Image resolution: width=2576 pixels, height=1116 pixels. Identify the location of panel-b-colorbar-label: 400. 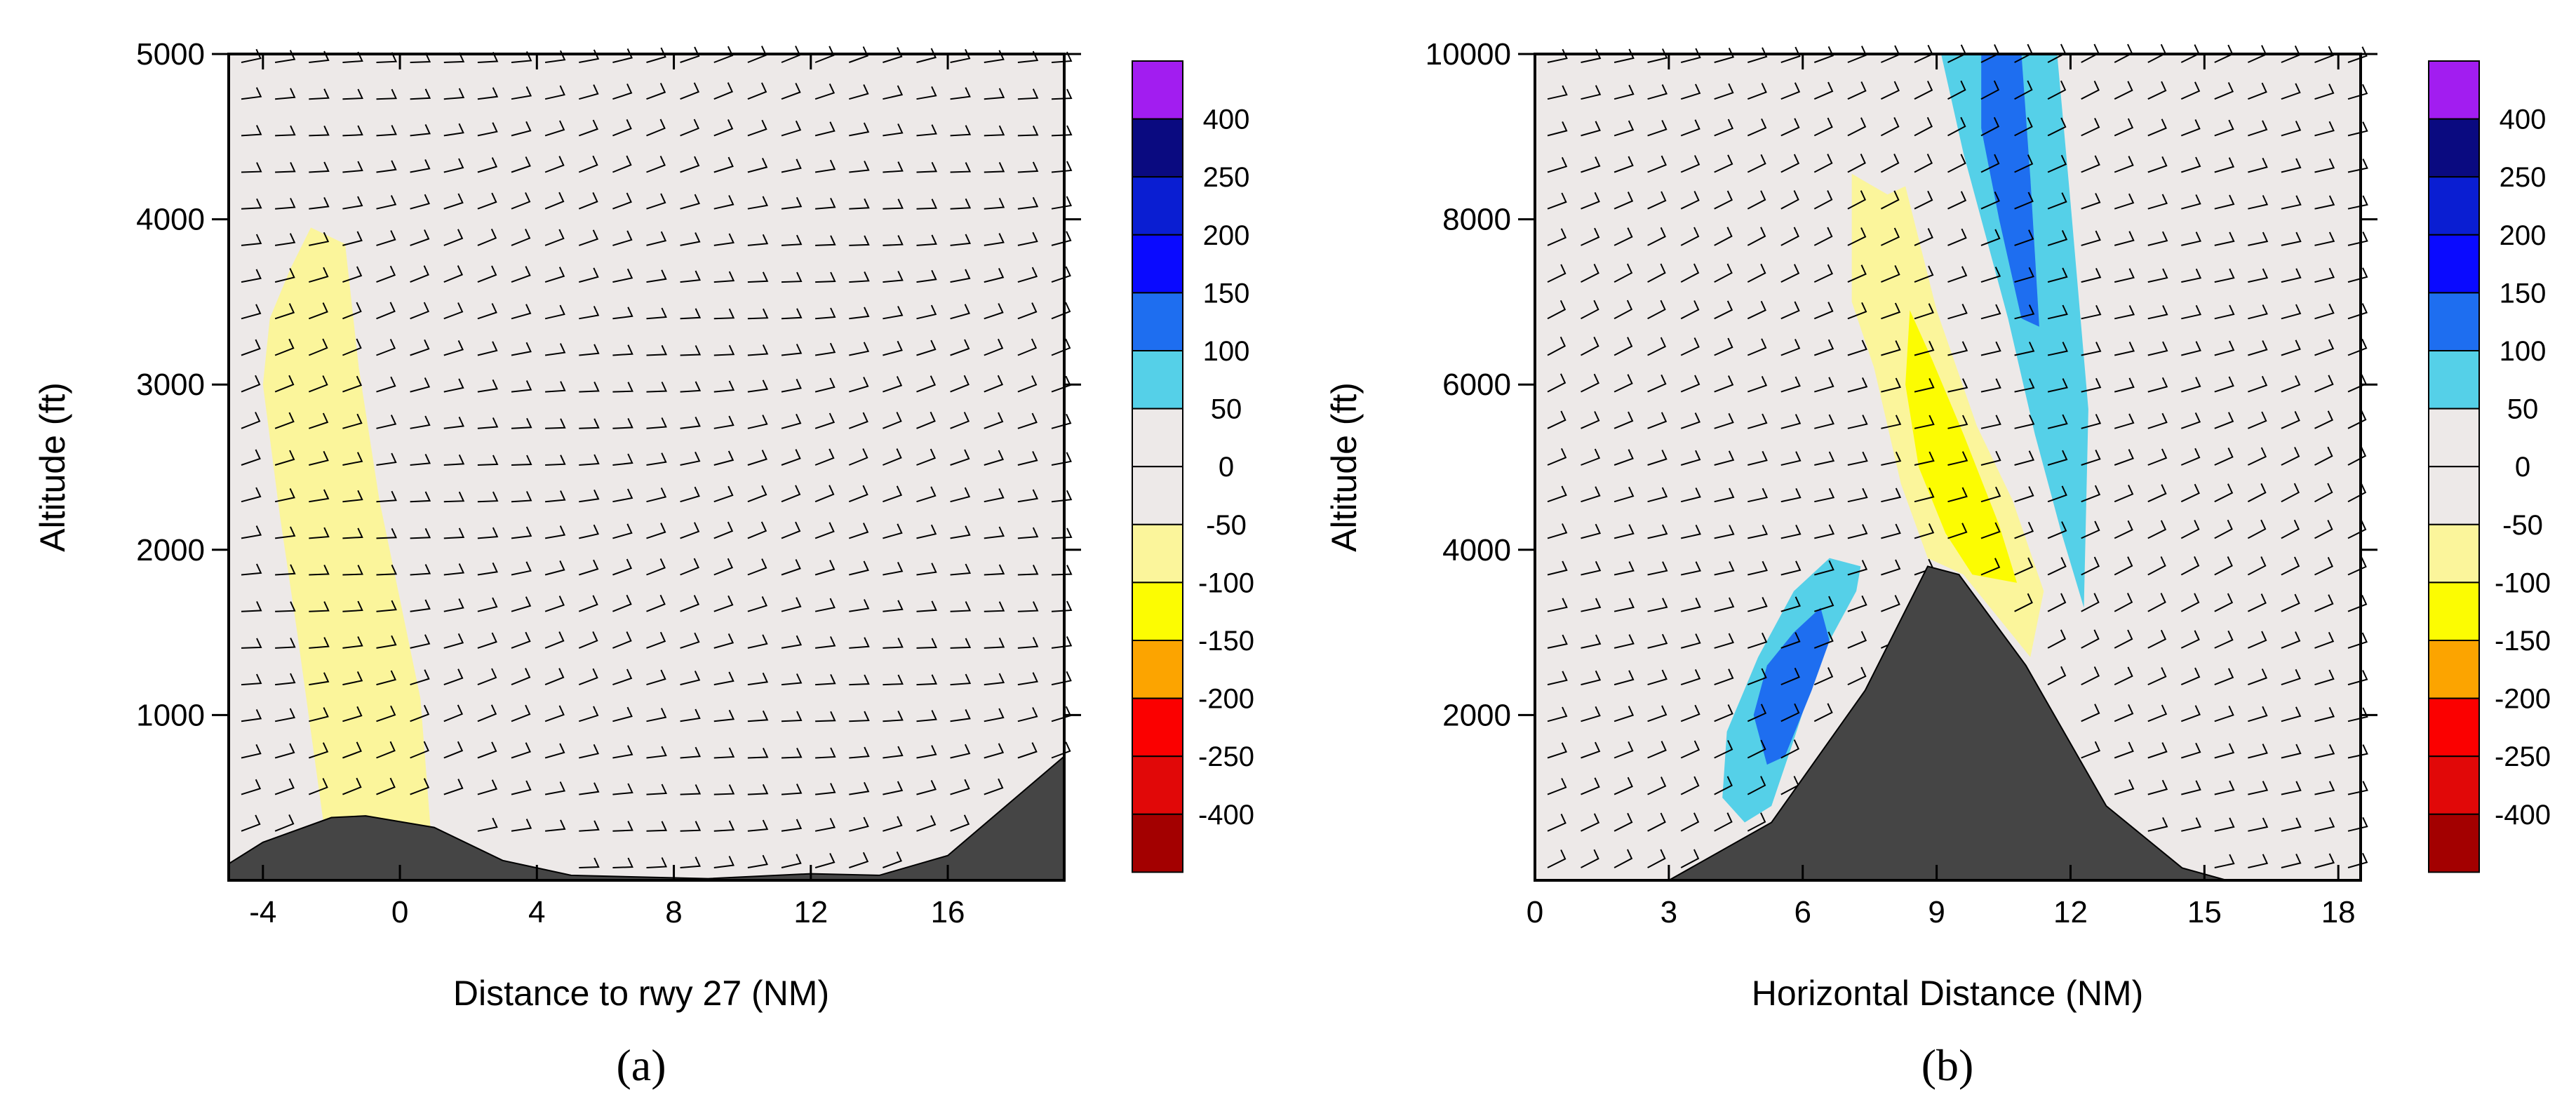
(2523, 120).